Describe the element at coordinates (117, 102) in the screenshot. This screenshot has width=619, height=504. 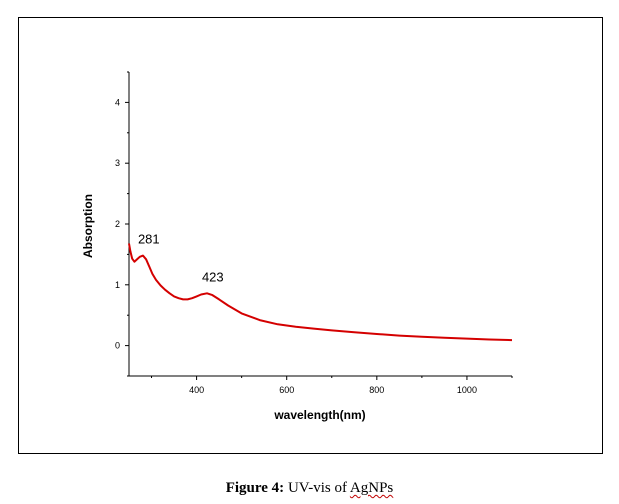
I see `y-tick-label: 4` at that location.